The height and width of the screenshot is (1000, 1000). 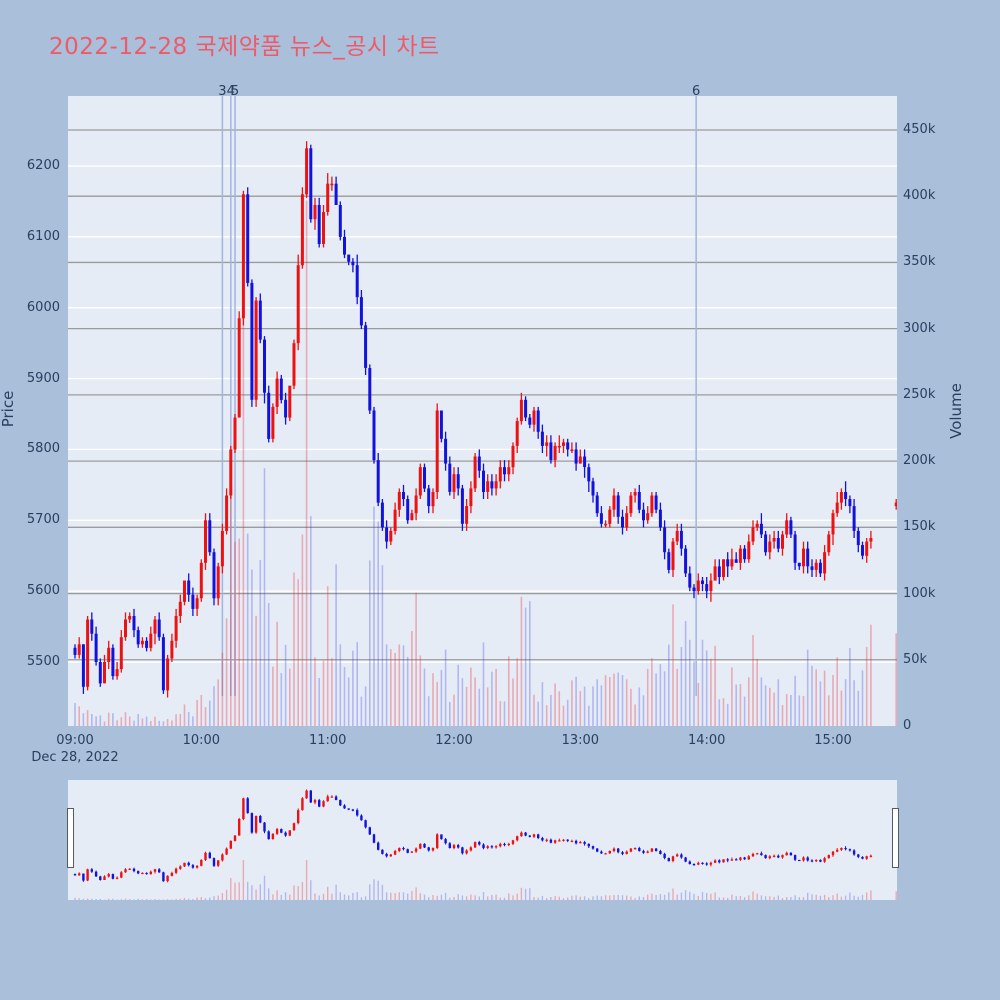 I want to click on volume-tick-label: 150k, so click(x=919, y=527).